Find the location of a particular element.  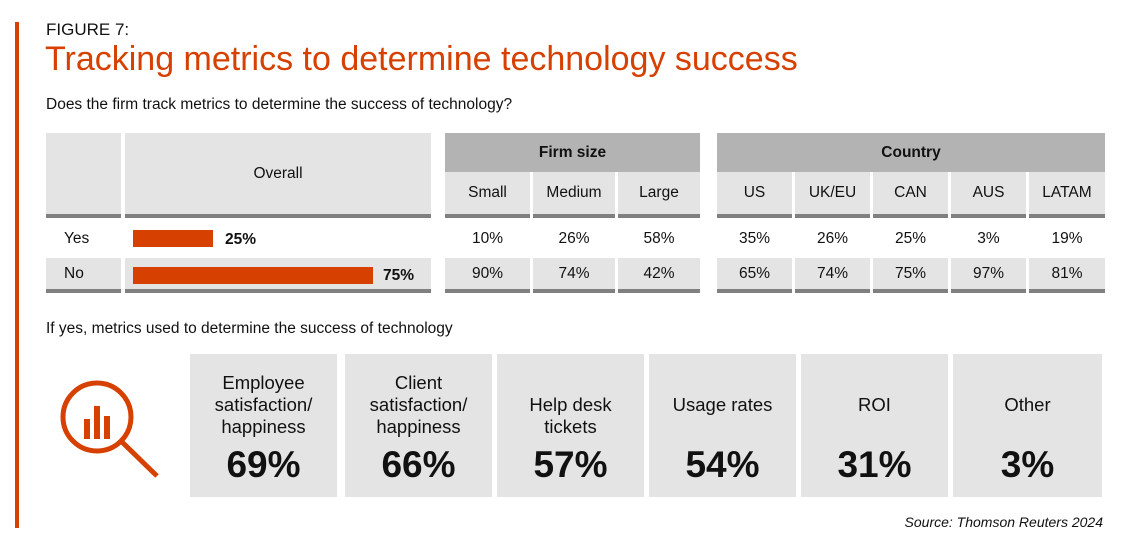

row-header-blank is located at coordinates (83, 175).